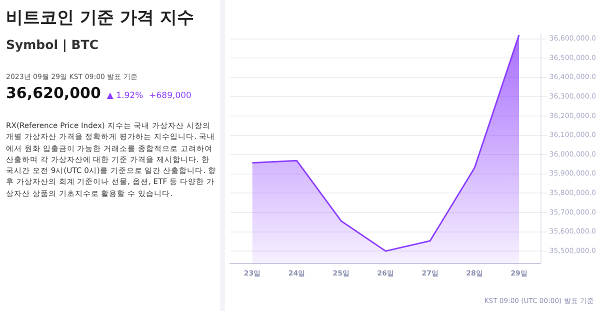  Describe the element at coordinates (53, 44) in the screenshot. I see `text: Symbol | BTC` at that location.